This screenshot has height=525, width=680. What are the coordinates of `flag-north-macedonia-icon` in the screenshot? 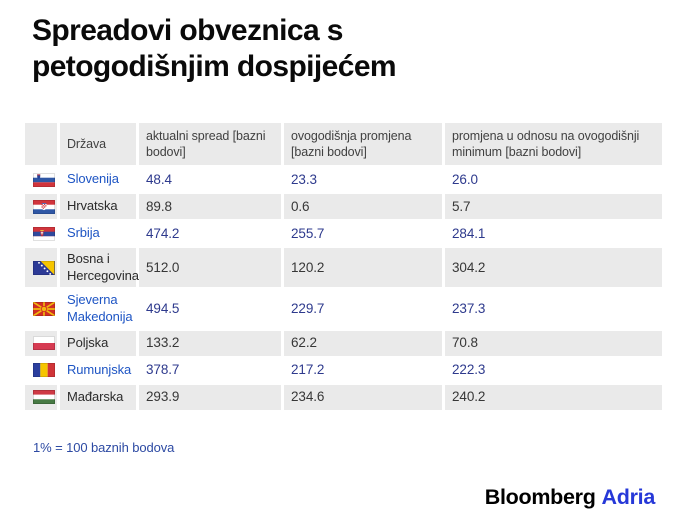 It's located at (44, 308).